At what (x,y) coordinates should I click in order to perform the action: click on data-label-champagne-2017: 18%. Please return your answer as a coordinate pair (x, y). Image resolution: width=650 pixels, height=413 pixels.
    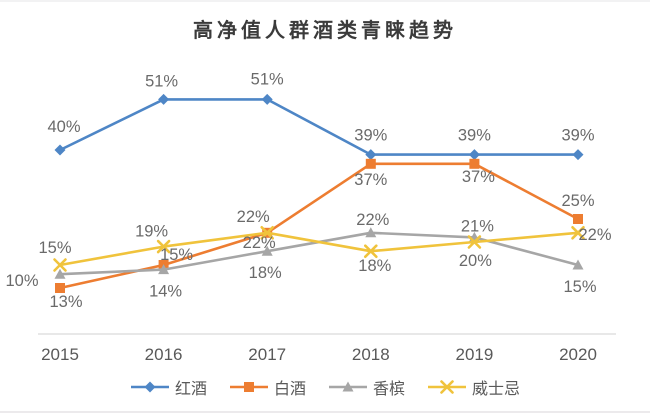
    Looking at the image, I should click on (265, 273).